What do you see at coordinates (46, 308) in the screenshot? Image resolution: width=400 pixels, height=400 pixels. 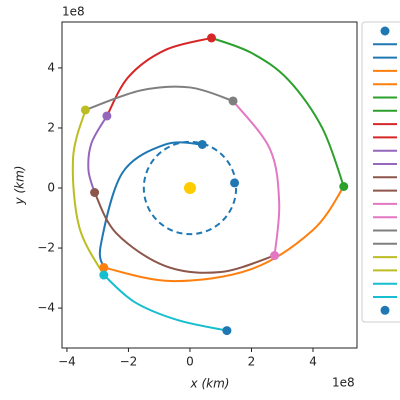 I see `y-tick-label: −4` at bounding box center [46, 308].